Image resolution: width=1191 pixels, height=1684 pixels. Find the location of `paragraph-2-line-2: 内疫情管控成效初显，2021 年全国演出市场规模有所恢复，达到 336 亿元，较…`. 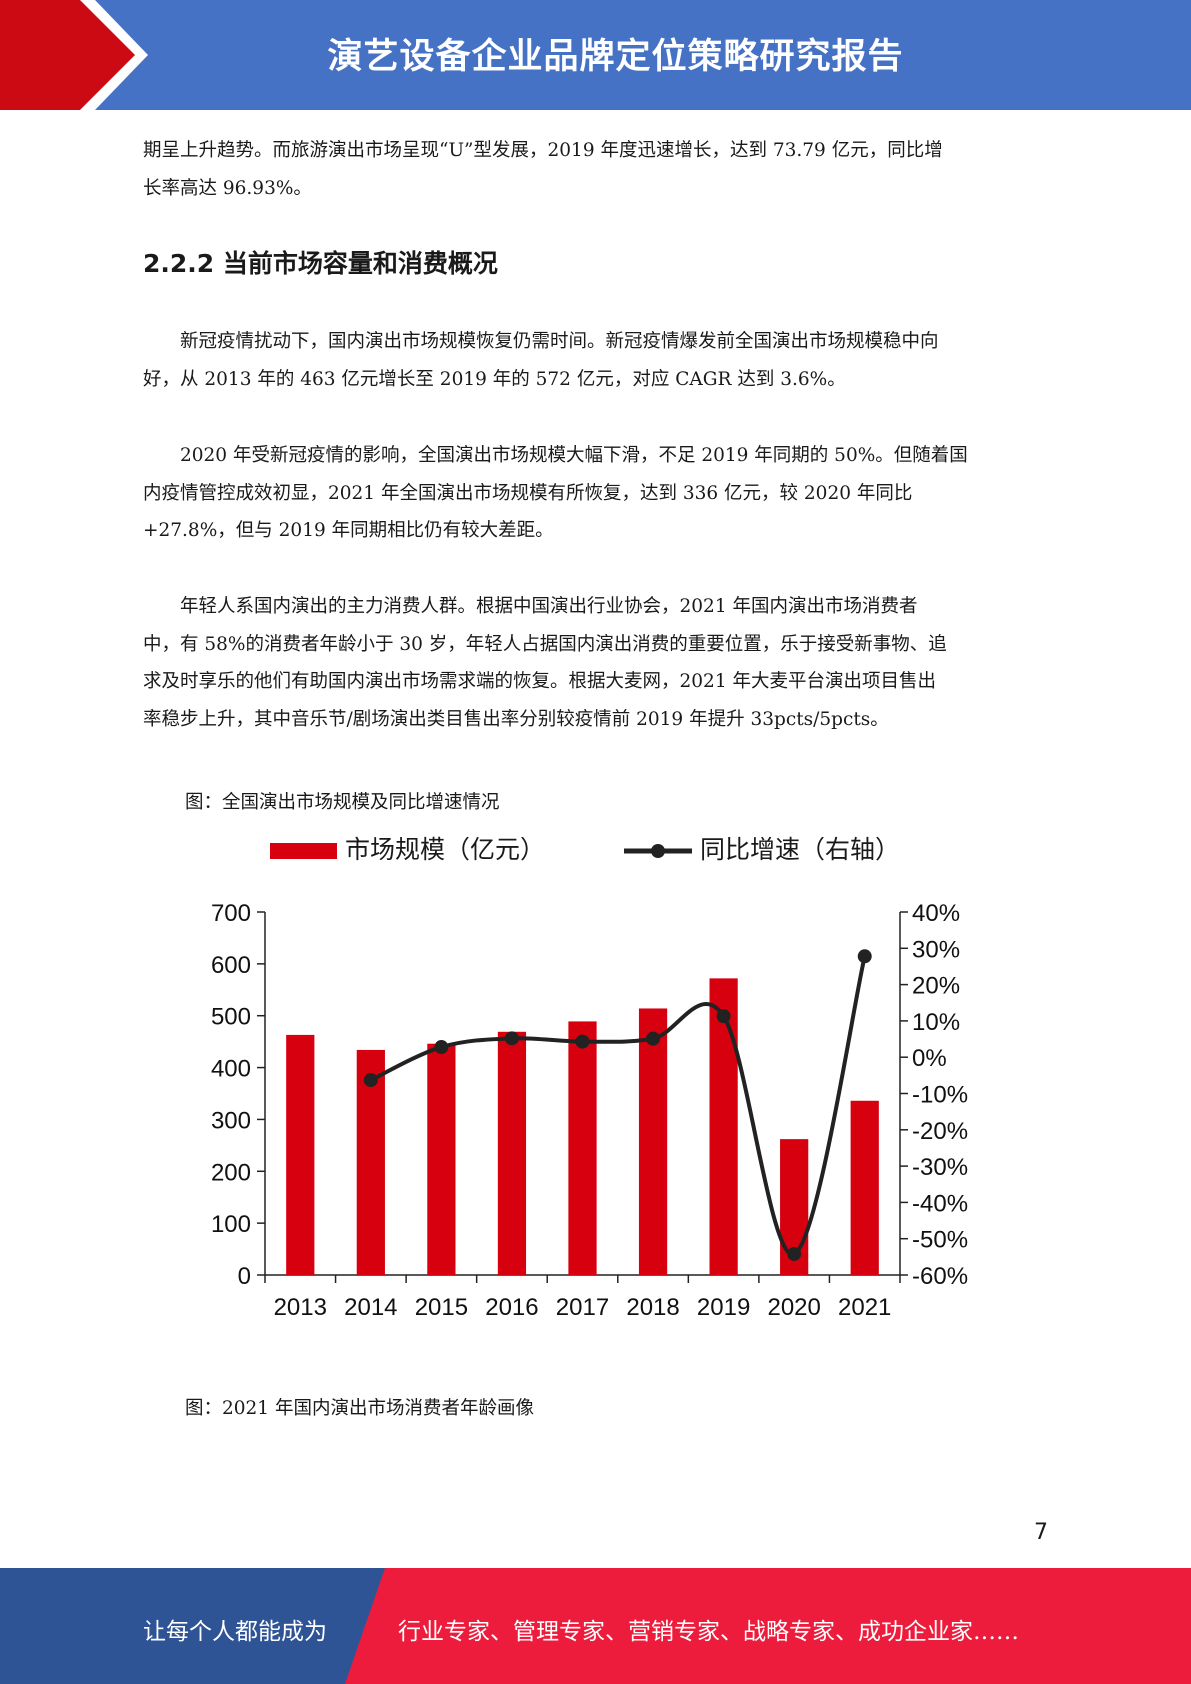

paragraph-2-line-2: 内疫情管控成效初显，2021 年全国演出市场规模有所恢复，达到 336 亿元，较… is located at coordinates (528, 493).